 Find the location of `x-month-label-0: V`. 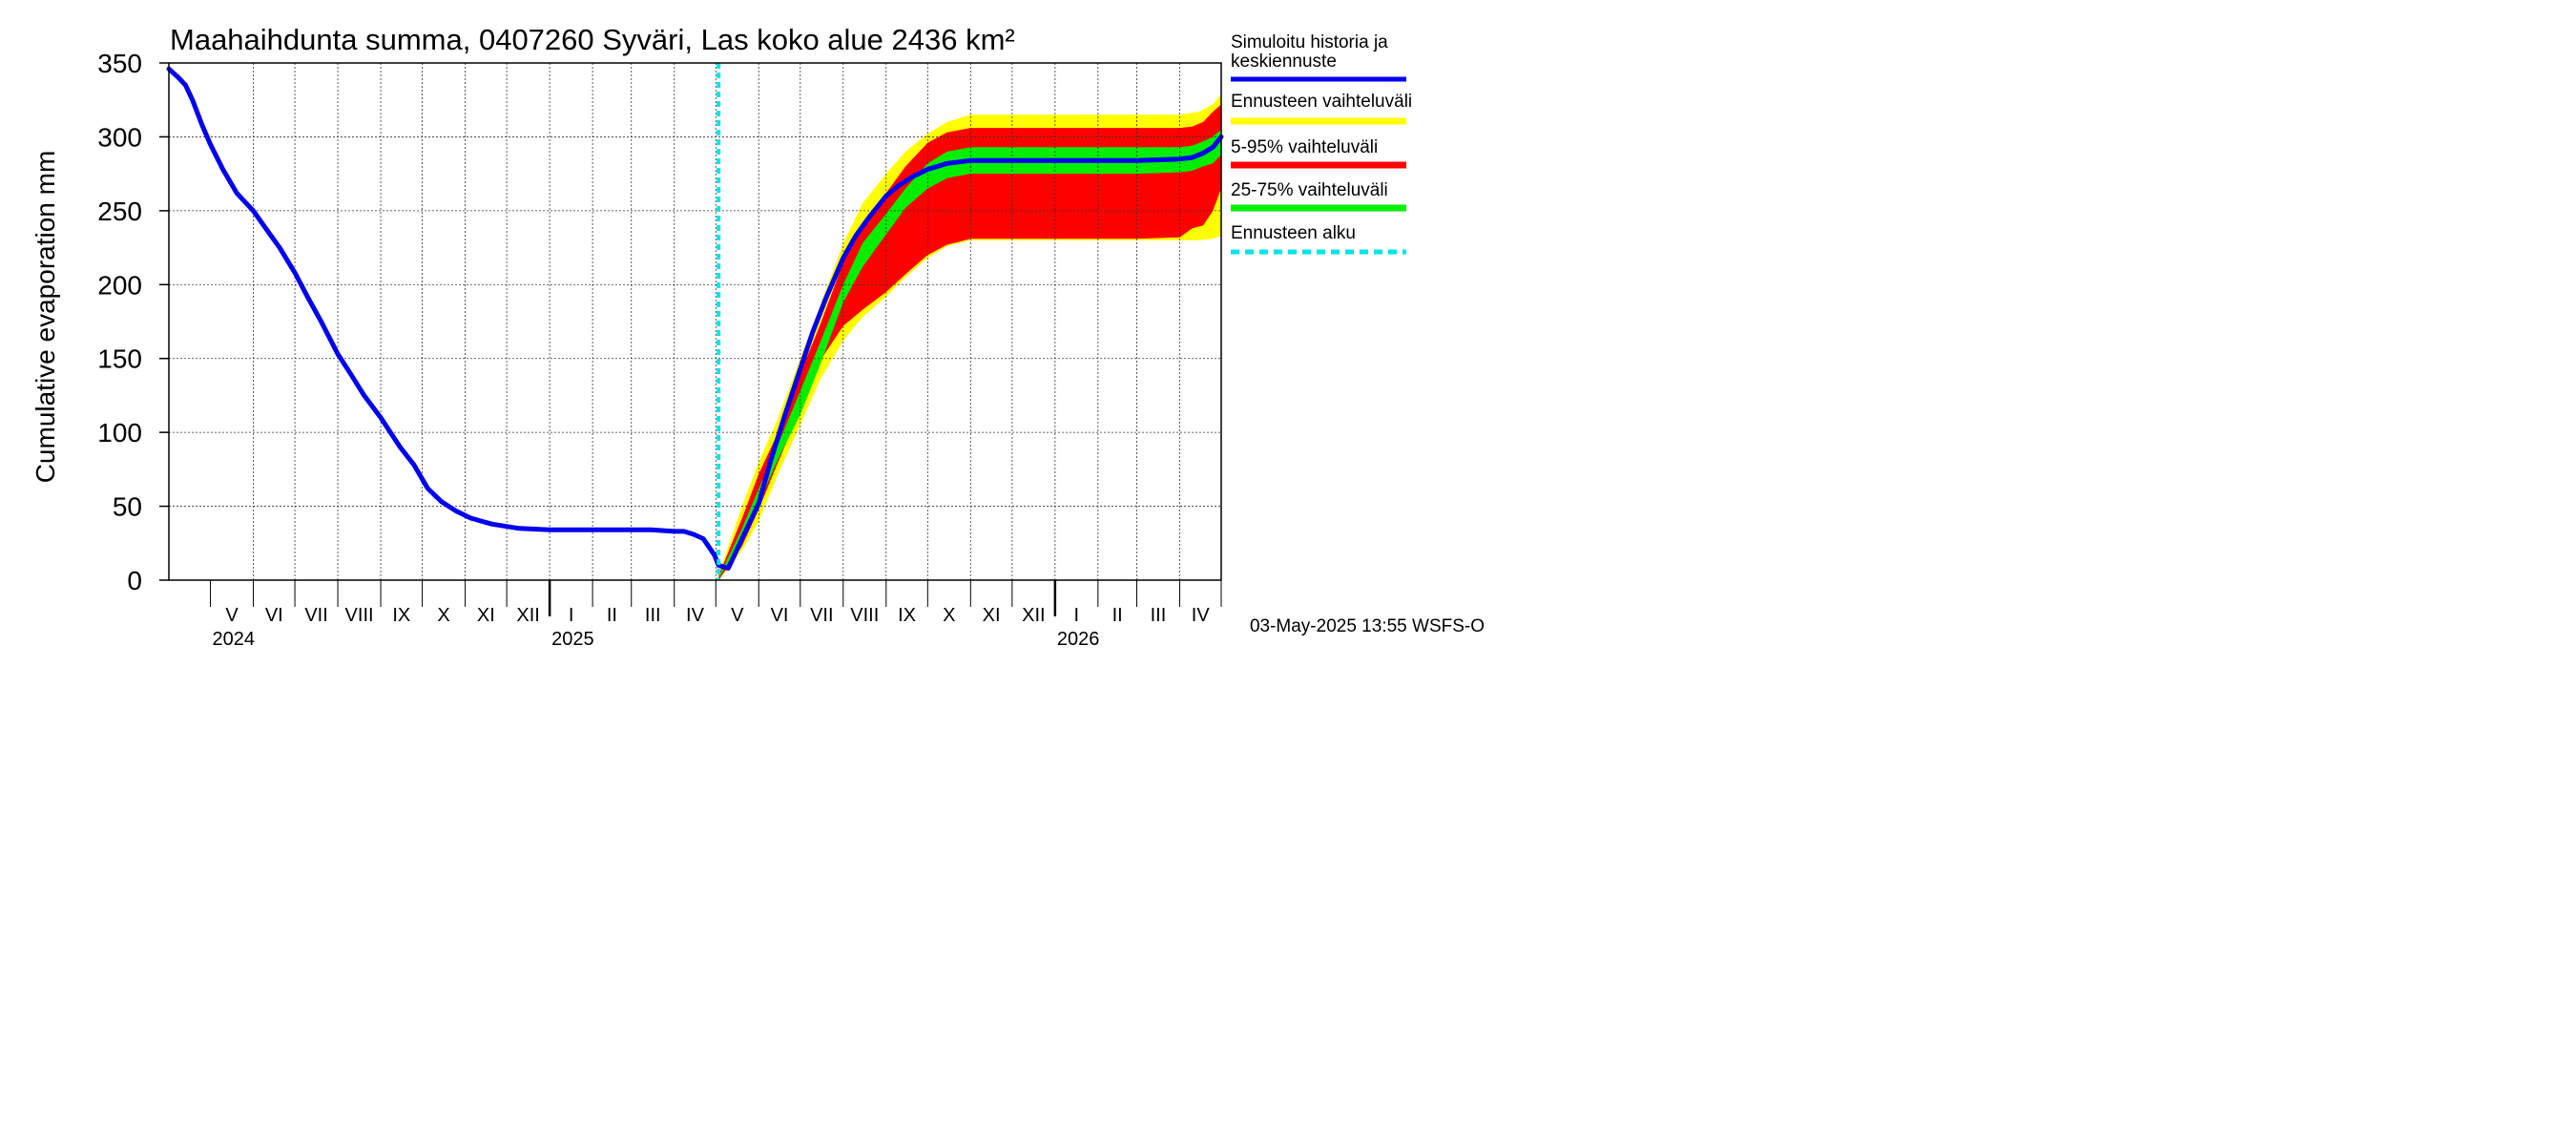

x-month-label-0: V is located at coordinates (232, 615).